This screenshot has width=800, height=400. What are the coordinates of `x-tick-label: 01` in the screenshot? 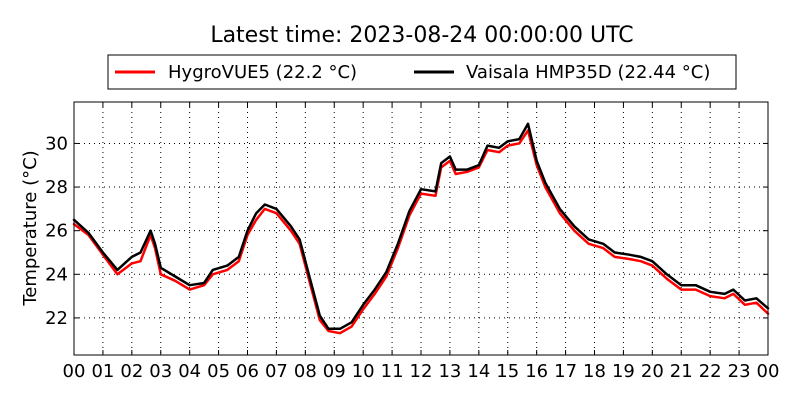 It's located at (102, 371).